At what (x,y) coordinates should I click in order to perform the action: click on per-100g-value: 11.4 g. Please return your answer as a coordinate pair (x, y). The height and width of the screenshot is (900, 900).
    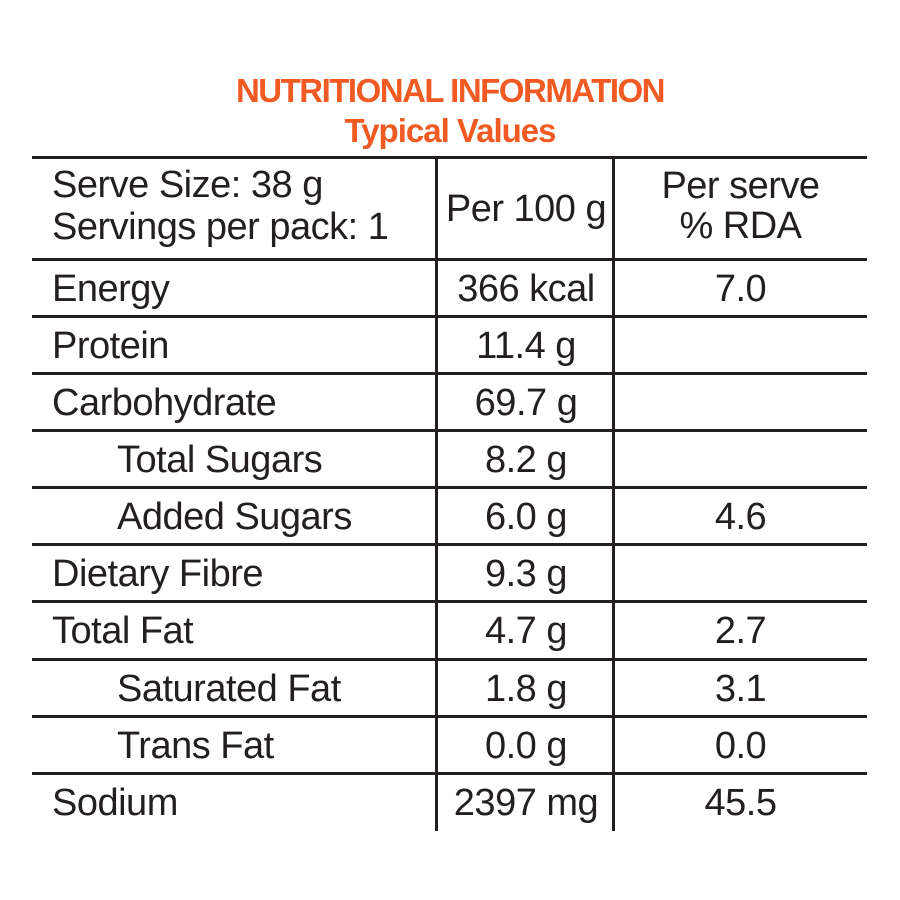
    Looking at the image, I should click on (526, 346).